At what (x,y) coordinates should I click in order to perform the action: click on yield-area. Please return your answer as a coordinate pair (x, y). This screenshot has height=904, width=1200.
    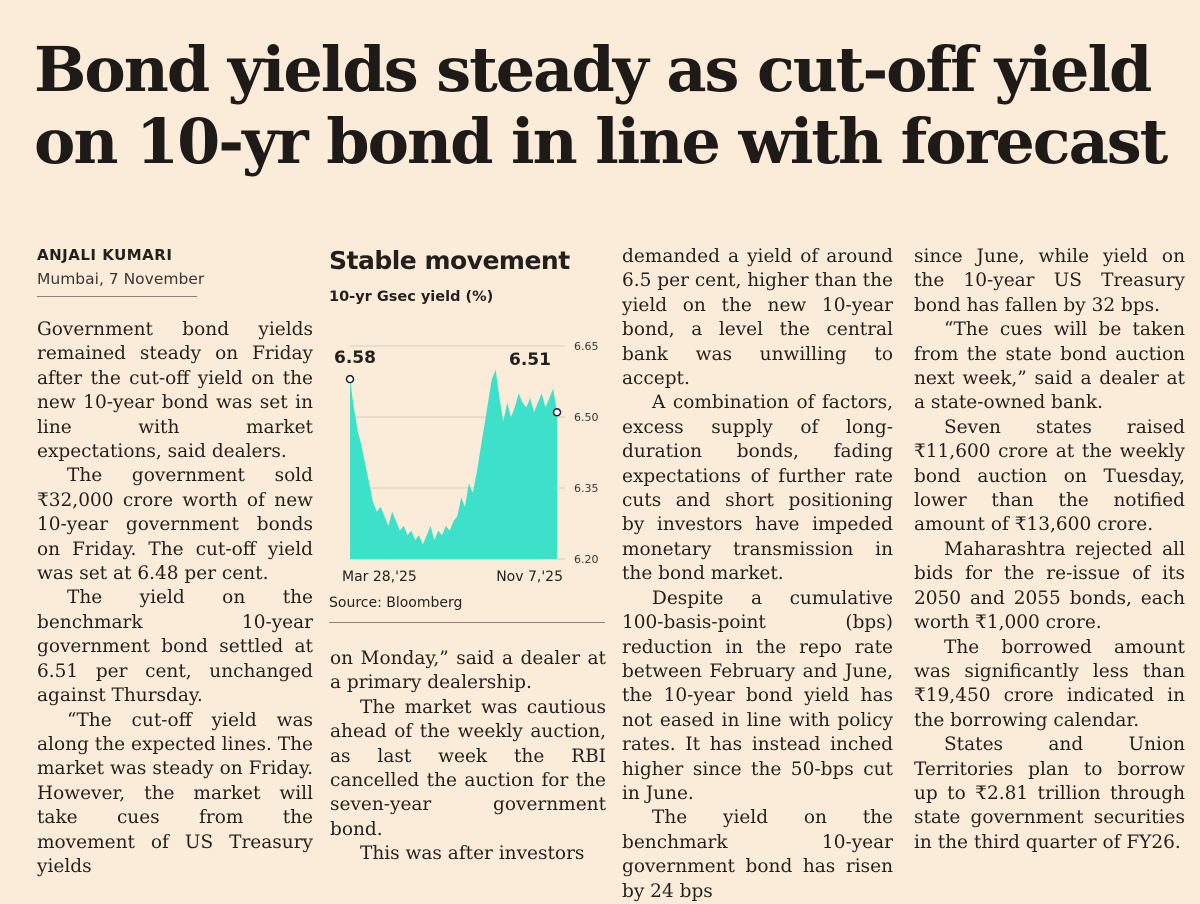
    Looking at the image, I should click on (453, 464).